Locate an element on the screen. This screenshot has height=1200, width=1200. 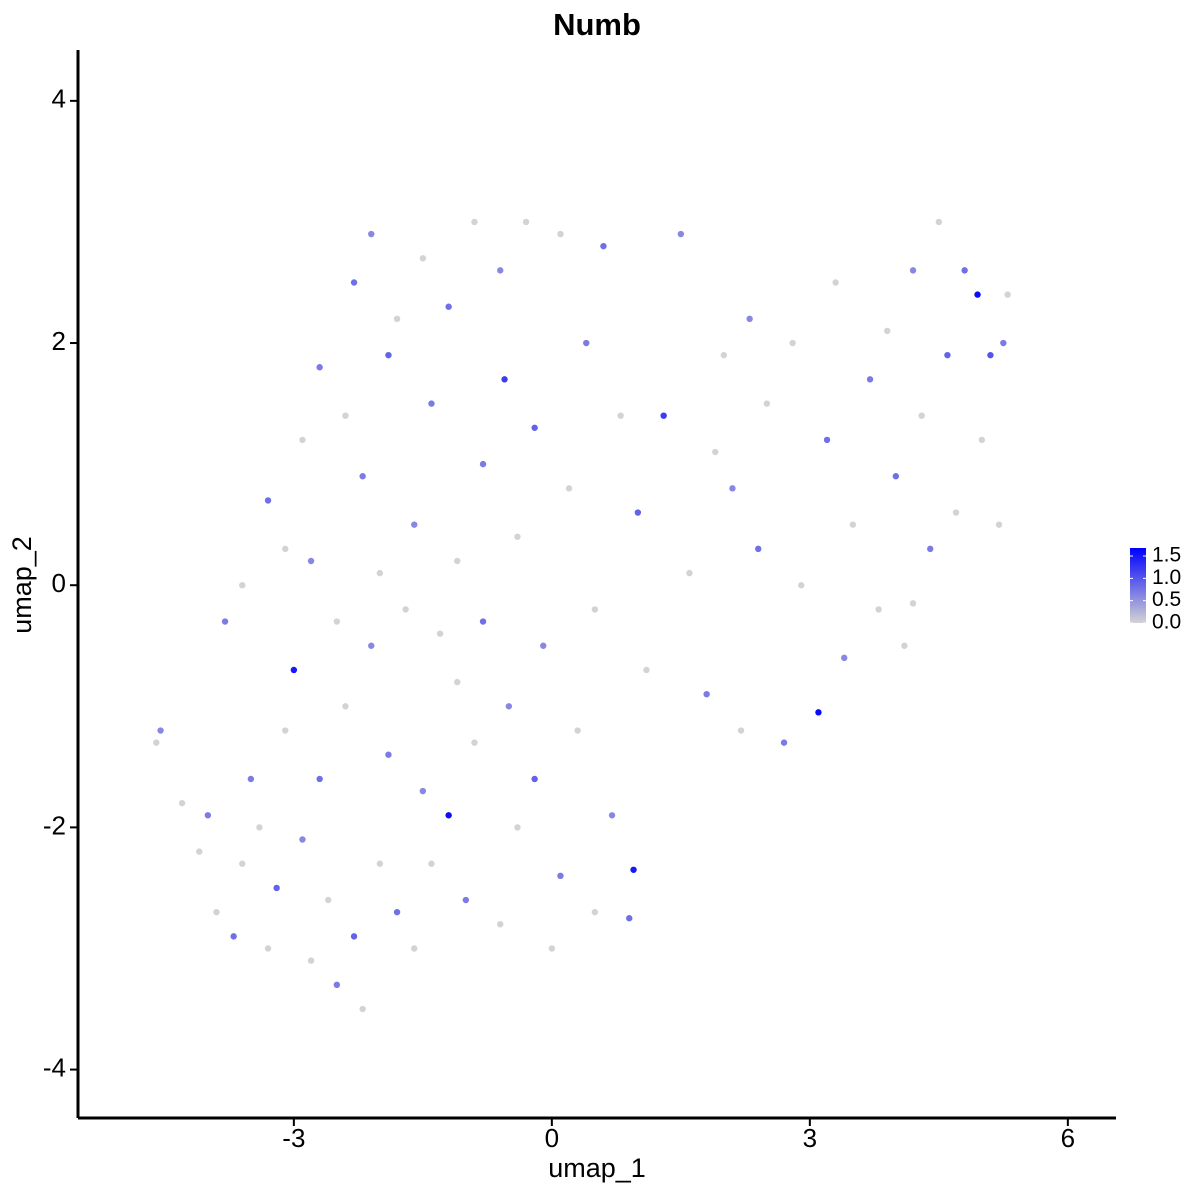
x-tick-label: -3 is located at coordinates (293, 1138).